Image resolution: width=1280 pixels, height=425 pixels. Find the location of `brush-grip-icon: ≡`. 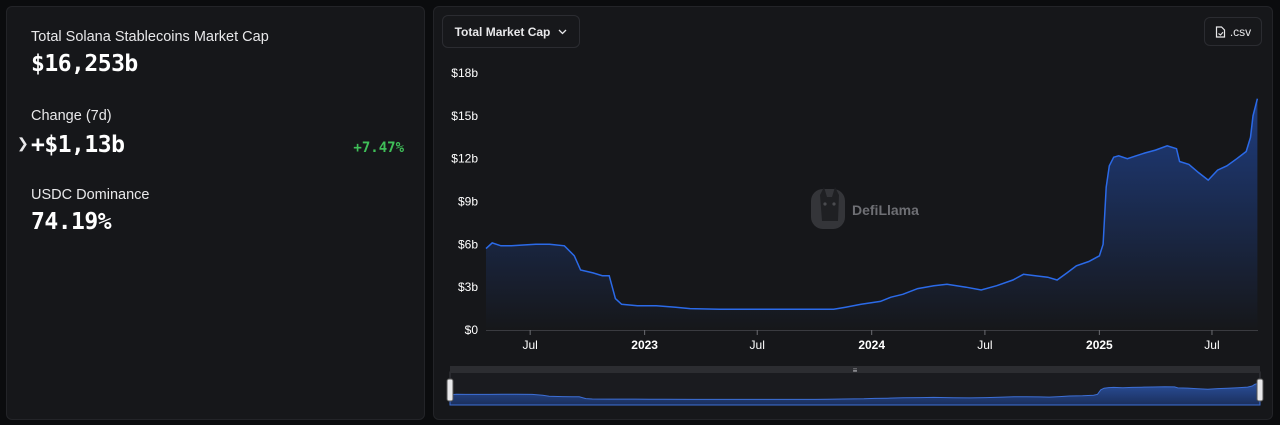

brush-grip-icon: ≡ is located at coordinates (855, 370).